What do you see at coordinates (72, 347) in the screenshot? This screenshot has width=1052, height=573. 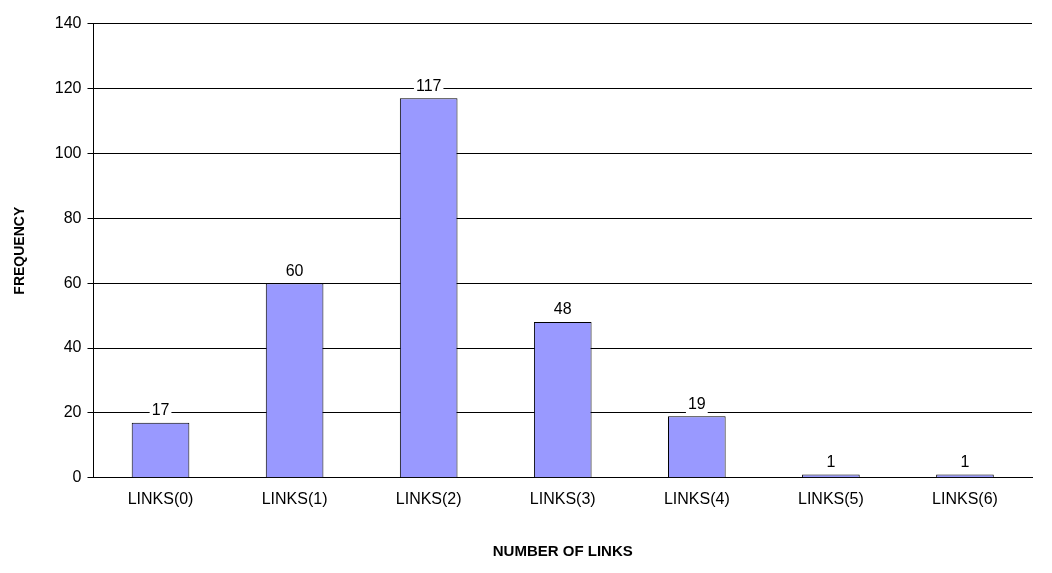 I see `y-tick-label: 40` at bounding box center [72, 347].